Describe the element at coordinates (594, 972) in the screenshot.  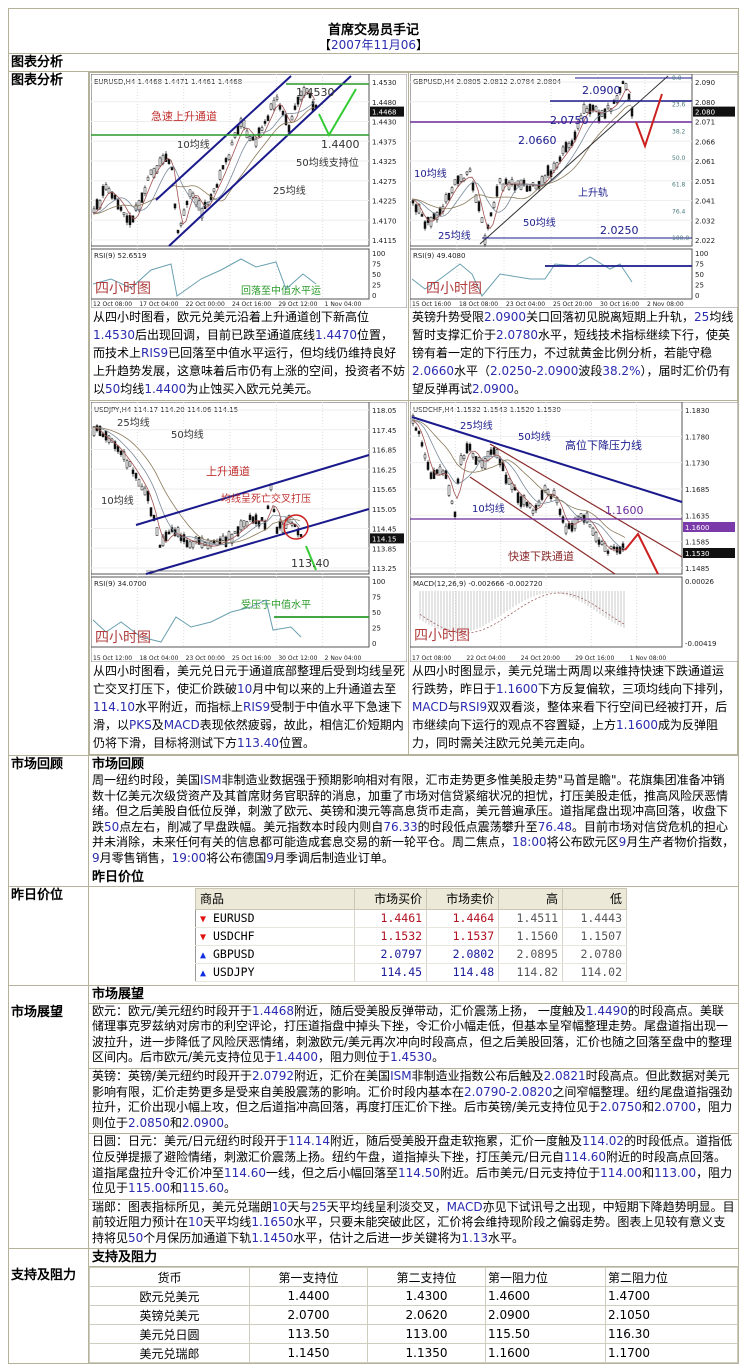
I see `low-cell: 114.02` at that location.